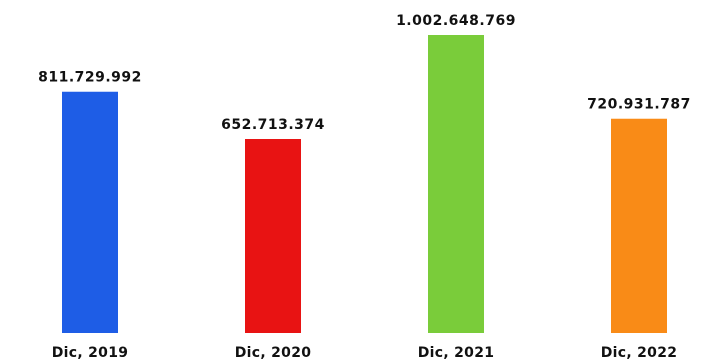 The image size is (715, 362). Describe the element at coordinates (90, 353) in the screenshot. I see `x-tick-label-1: Dic, 2019` at that location.